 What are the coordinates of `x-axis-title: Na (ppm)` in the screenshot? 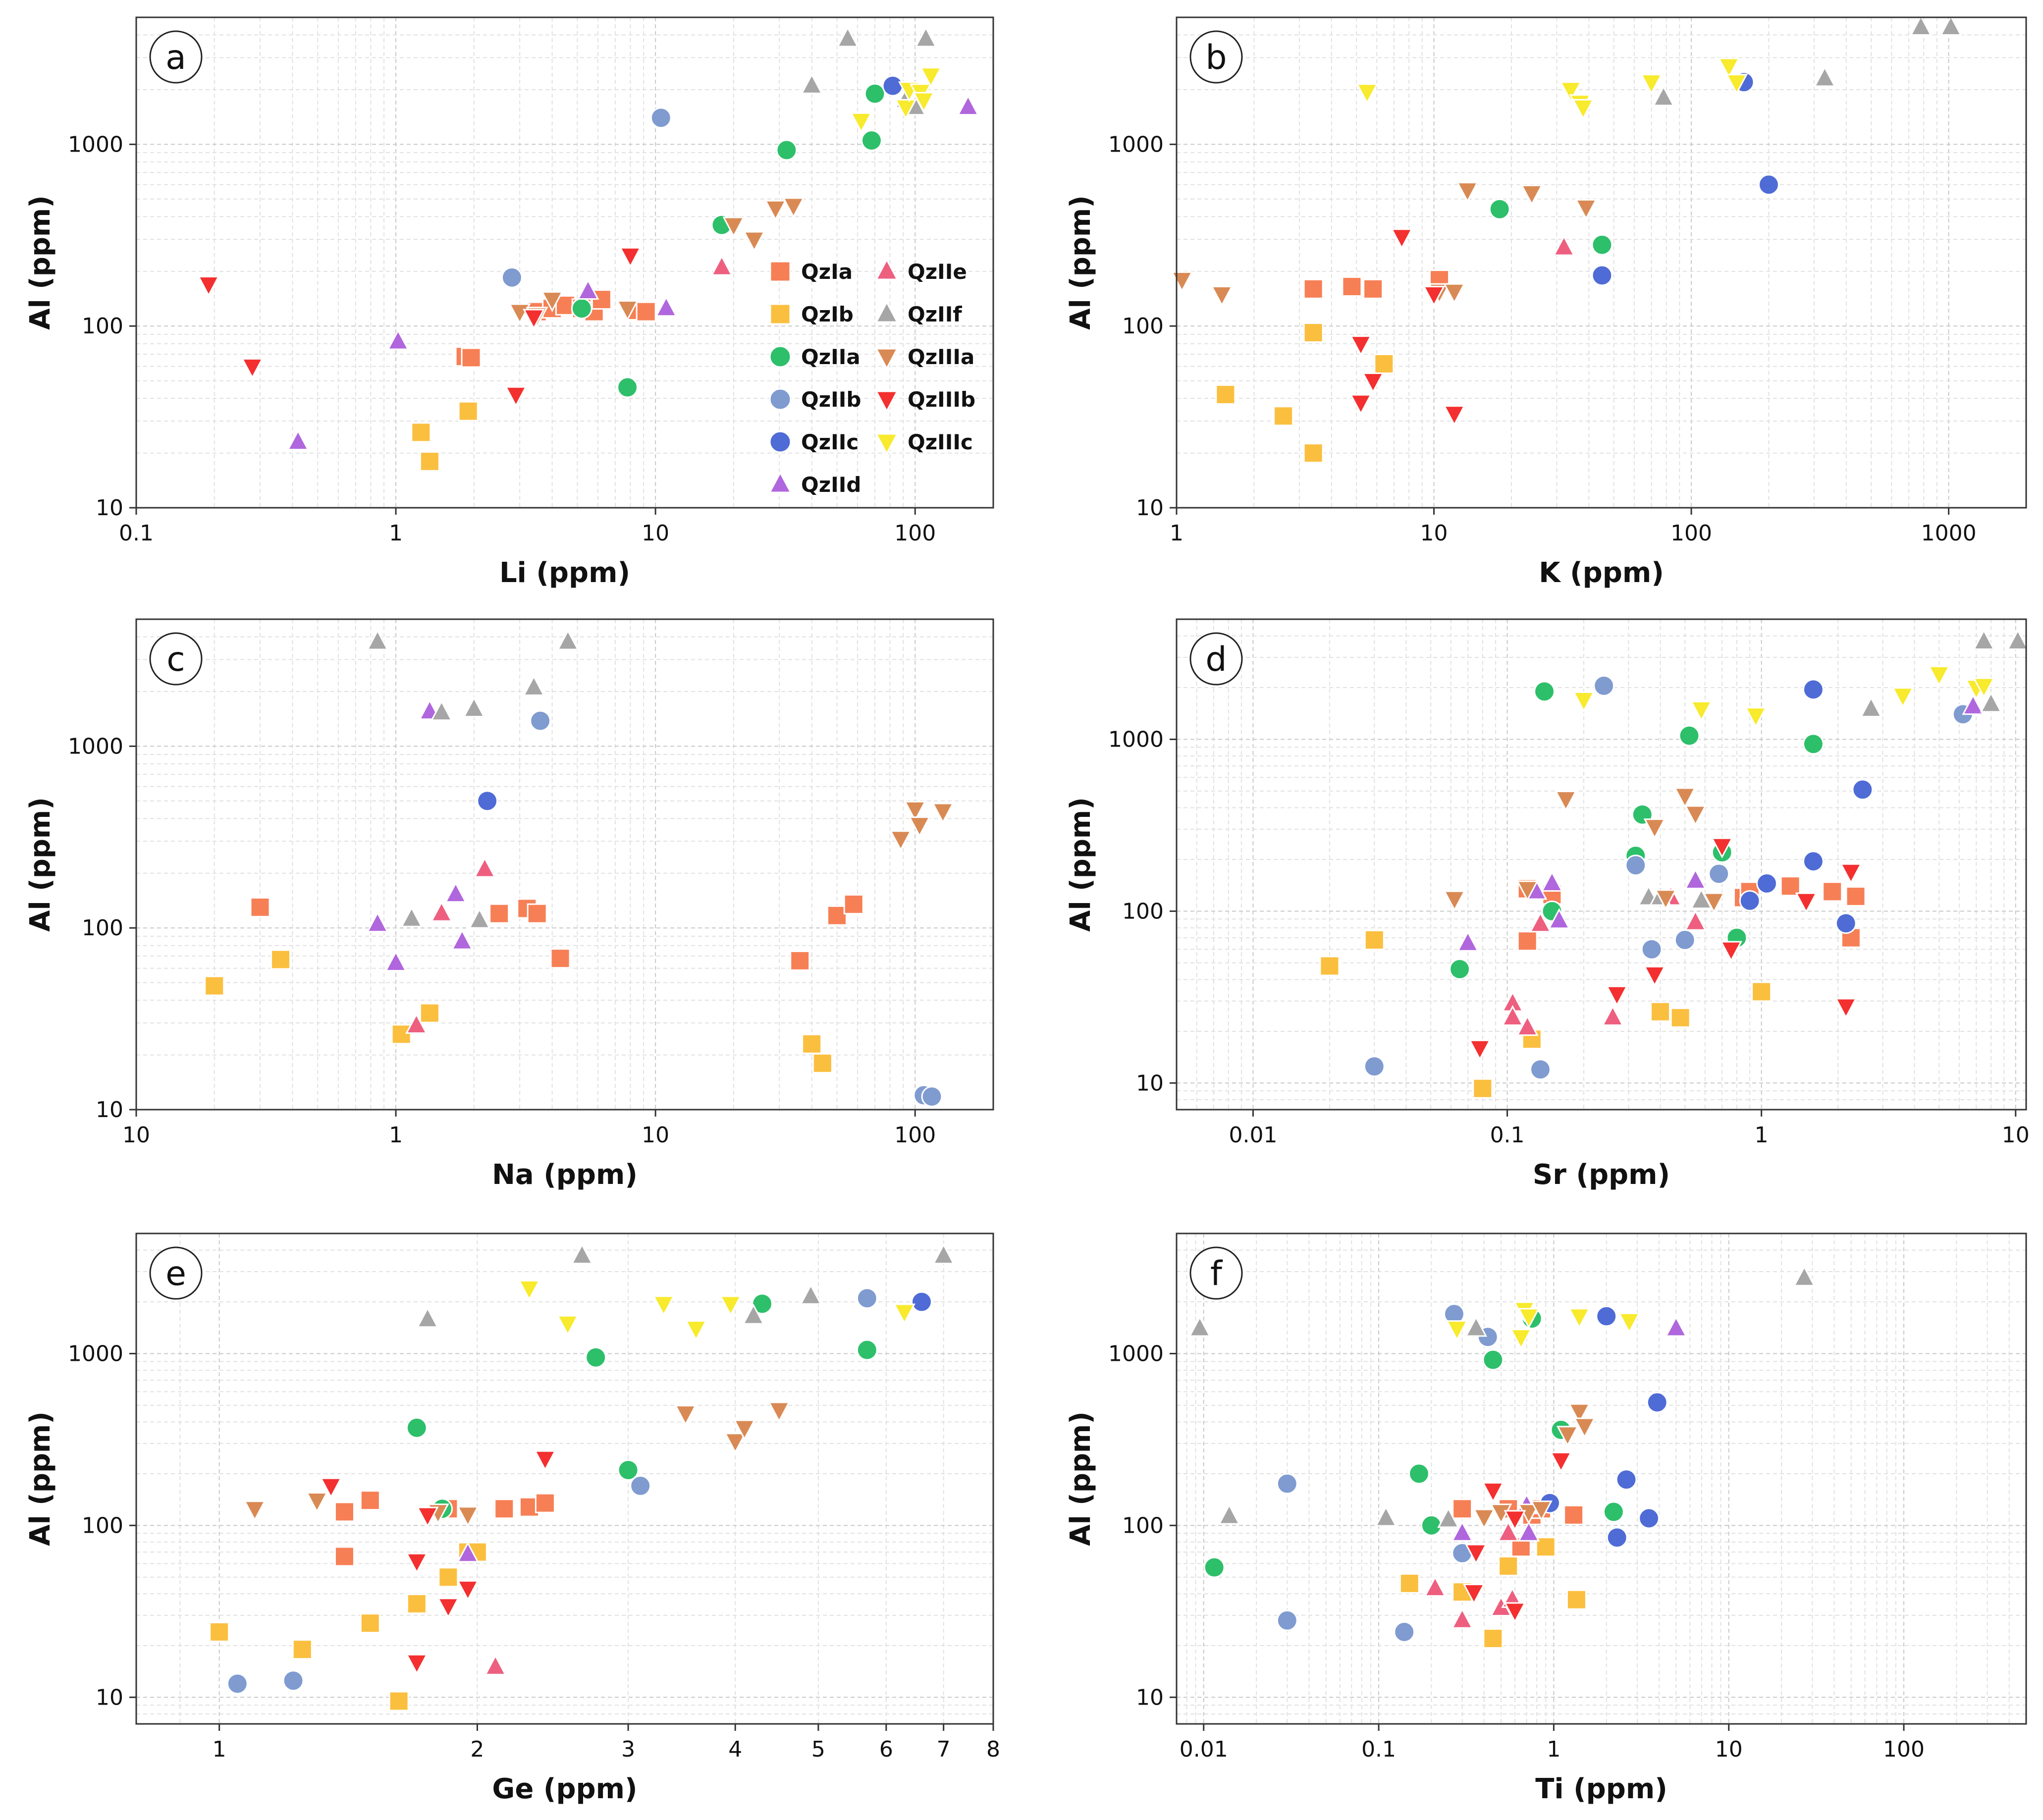 It's located at (565, 1175).